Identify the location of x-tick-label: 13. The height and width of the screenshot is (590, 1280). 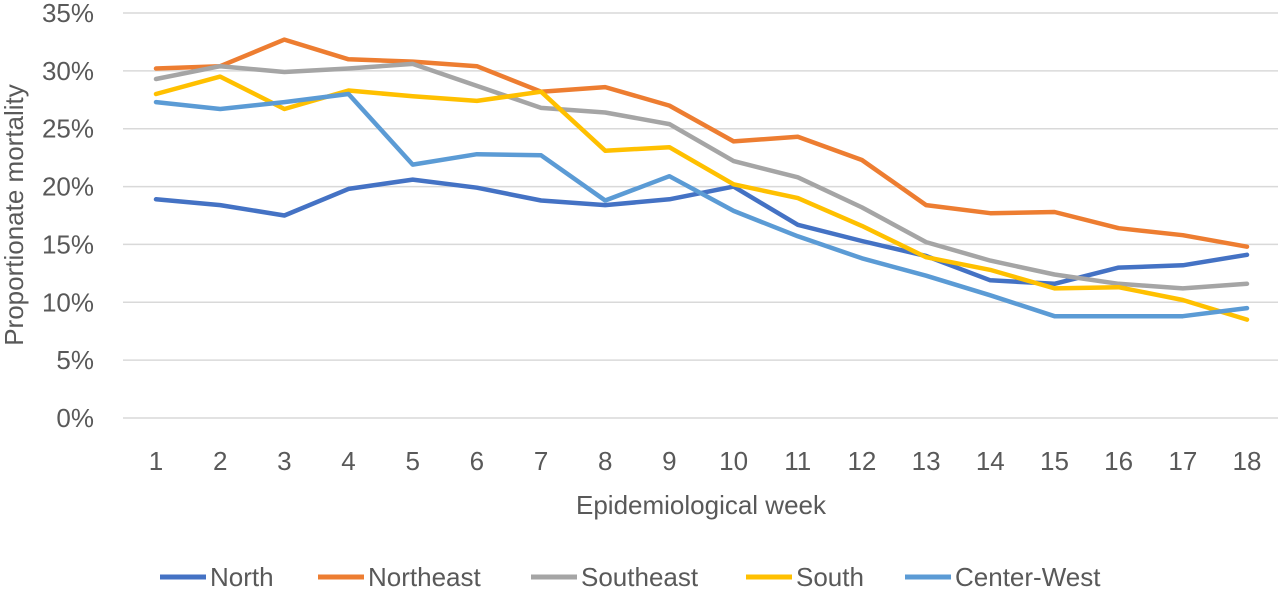
(926, 461).